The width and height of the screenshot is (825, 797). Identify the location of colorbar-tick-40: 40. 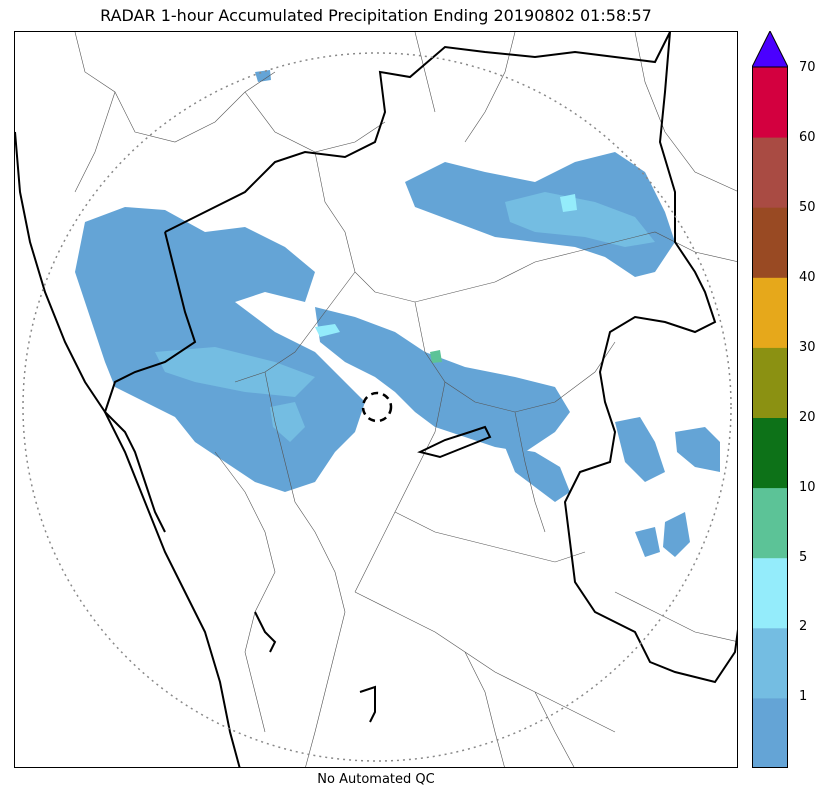
(807, 277).